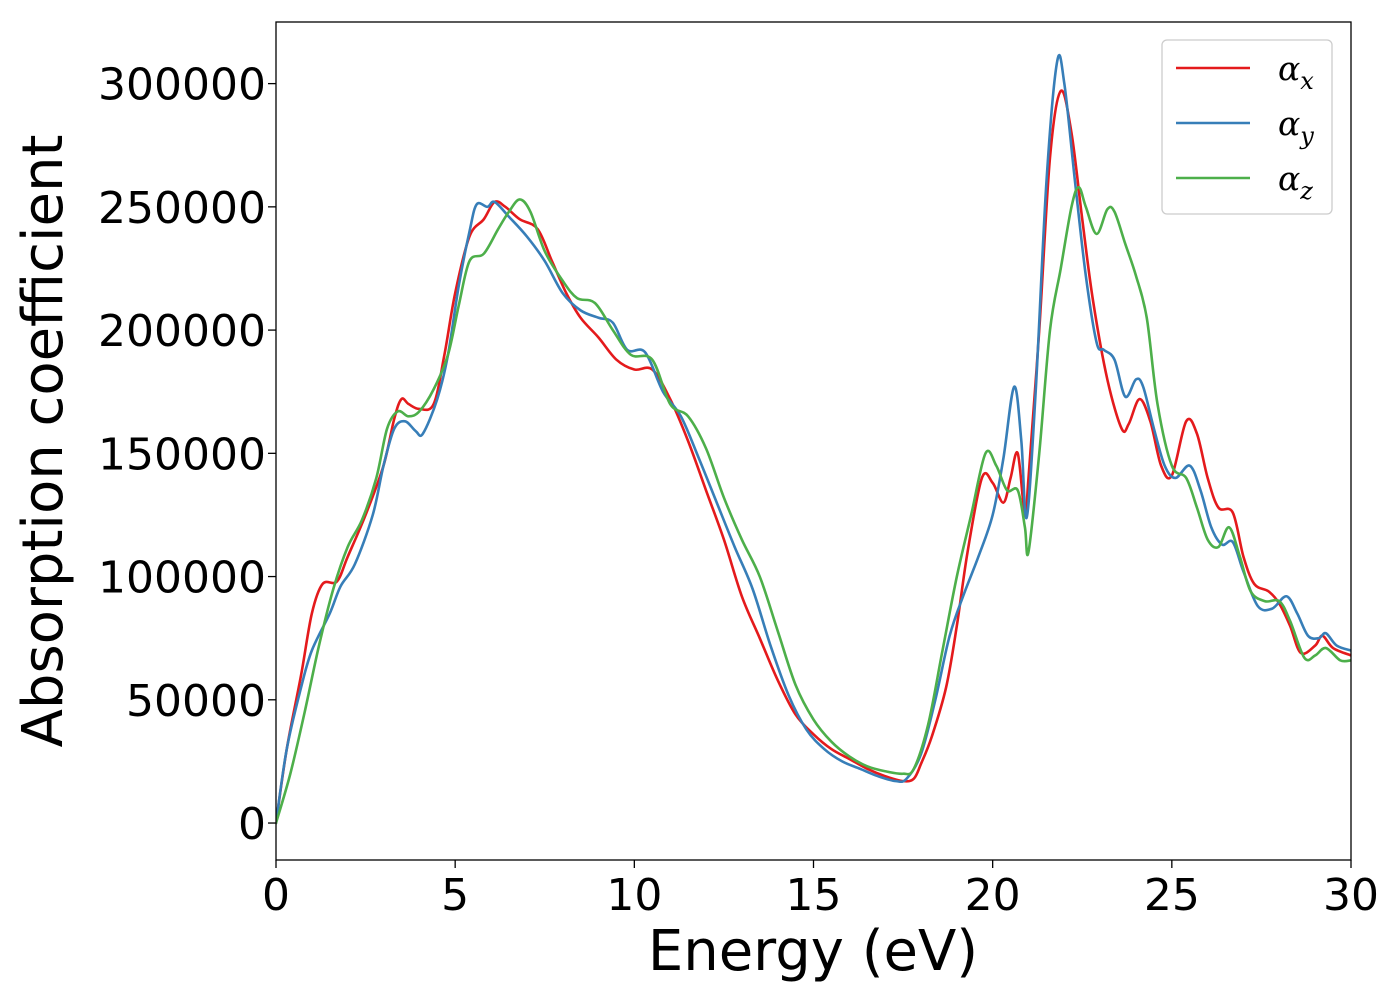  What do you see at coordinates (196, 701) in the screenshot?
I see `y-tick-label: 50000` at bounding box center [196, 701].